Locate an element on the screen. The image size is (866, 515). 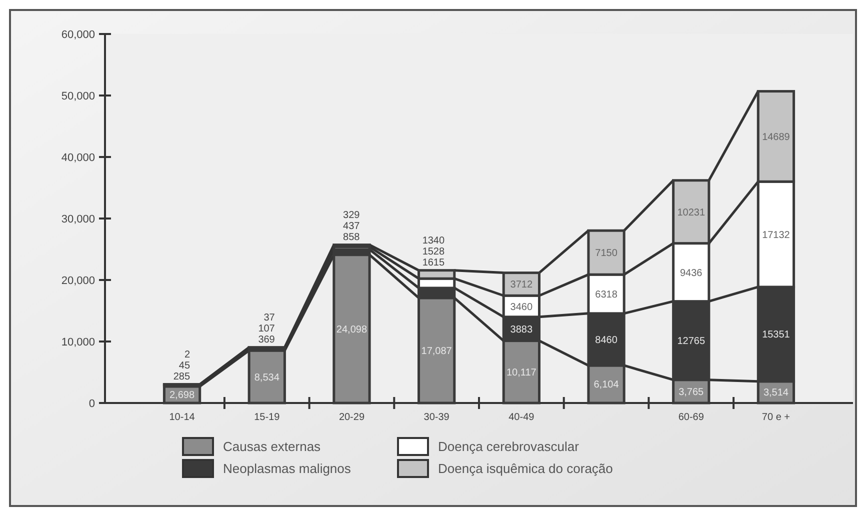
x-tick-label: 10-14 is located at coordinates (182, 417).